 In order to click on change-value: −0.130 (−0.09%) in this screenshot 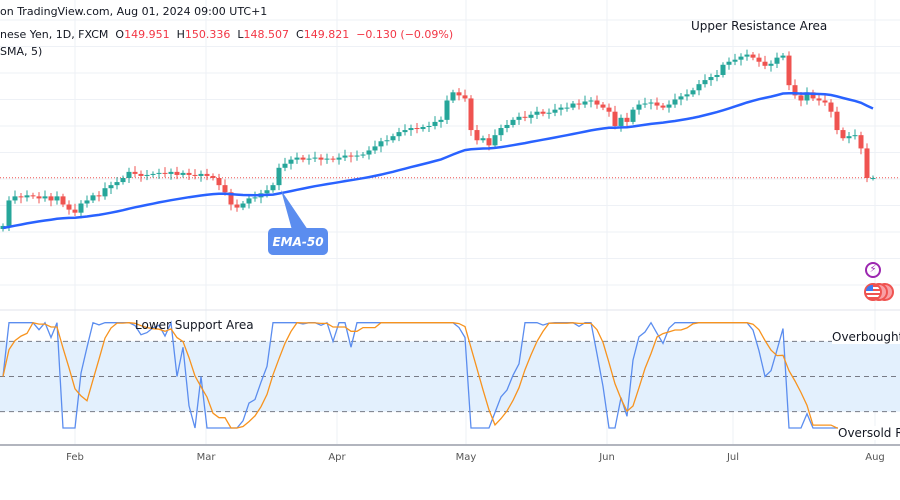, I will do `click(405, 34)`.